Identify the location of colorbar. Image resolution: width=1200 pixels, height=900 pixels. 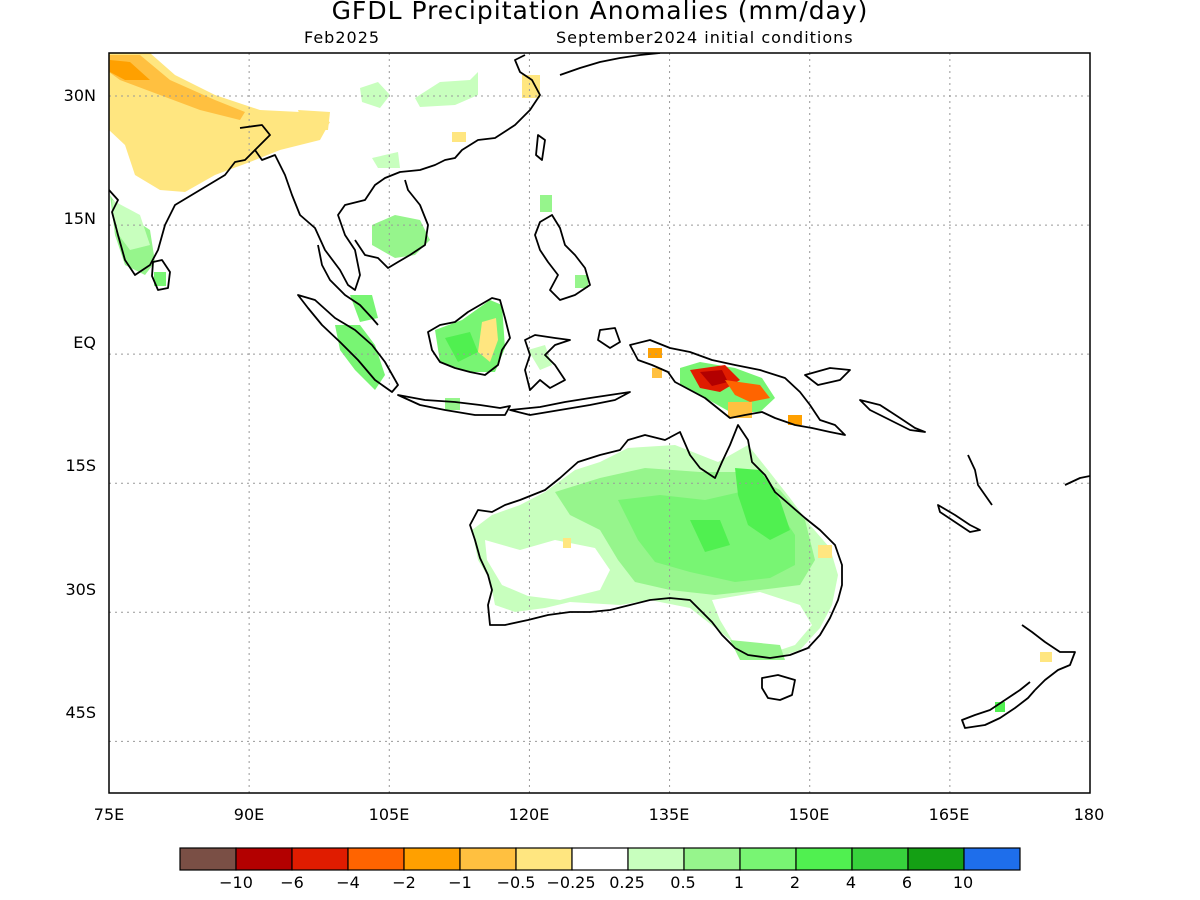
(600, 859).